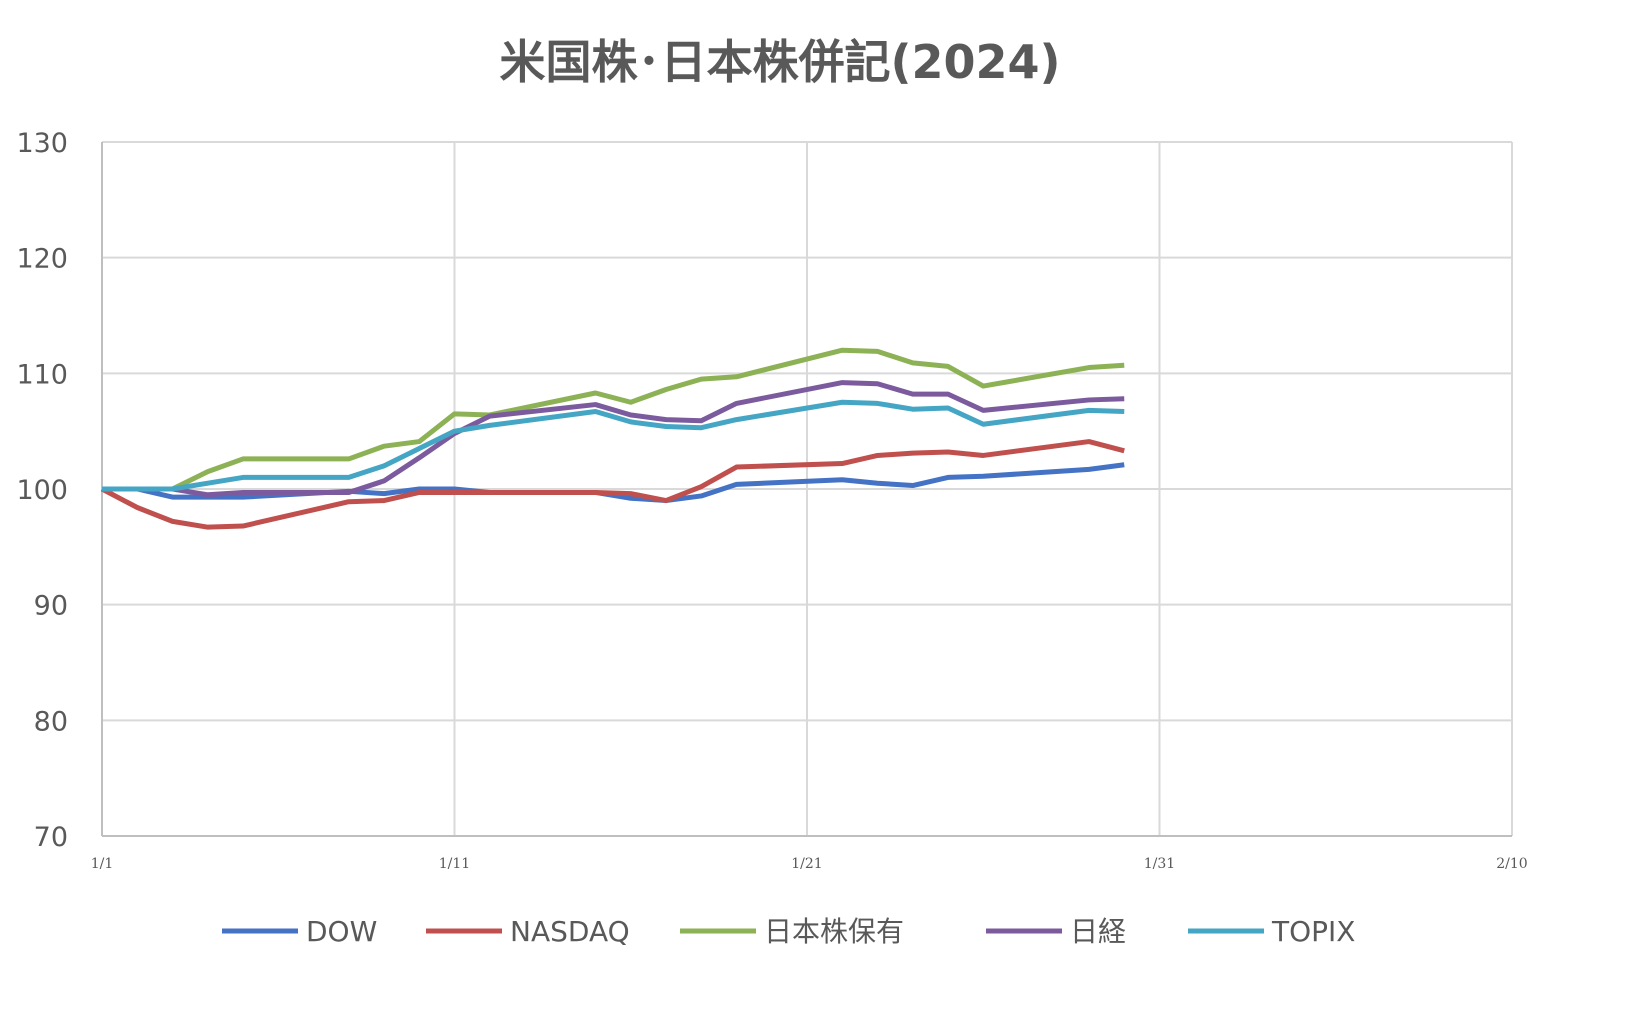  What do you see at coordinates (779, 62) in the screenshot?
I see `chart-title: 米国株･日本株併記(2024)` at bounding box center [779, 62].